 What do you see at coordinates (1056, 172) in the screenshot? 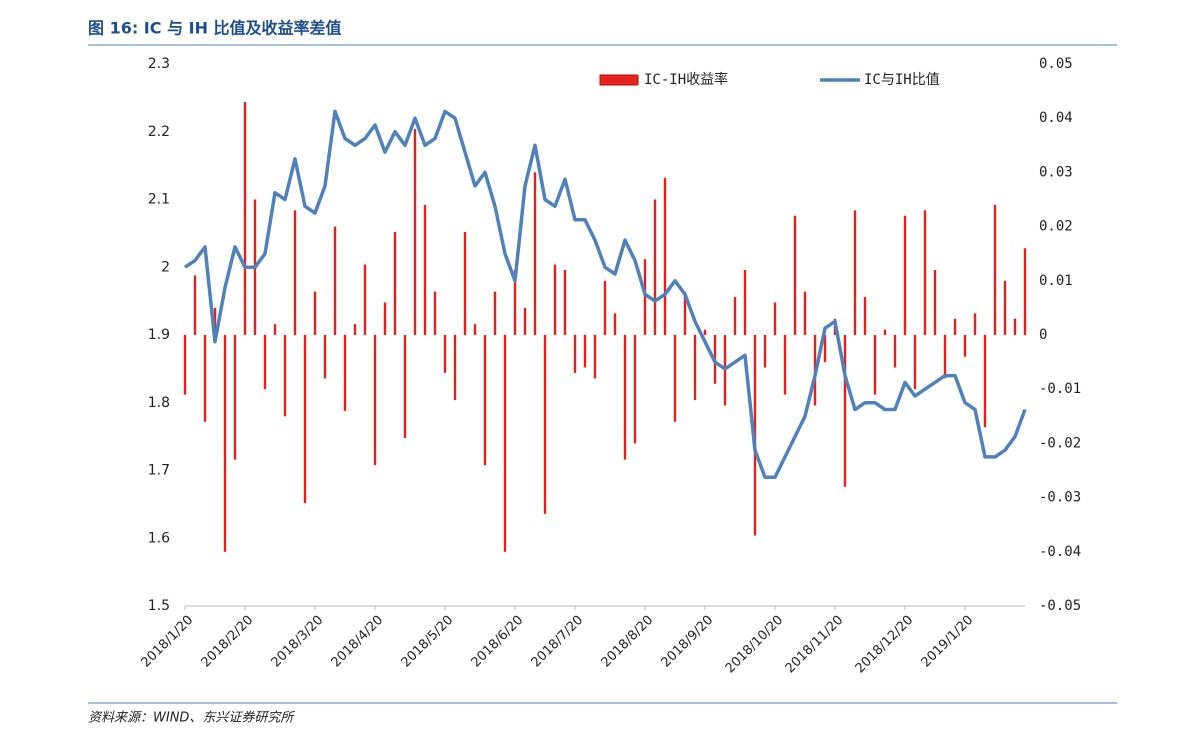
I see `y2-tick-label: 0.03` at bounding box center [1056, 172].